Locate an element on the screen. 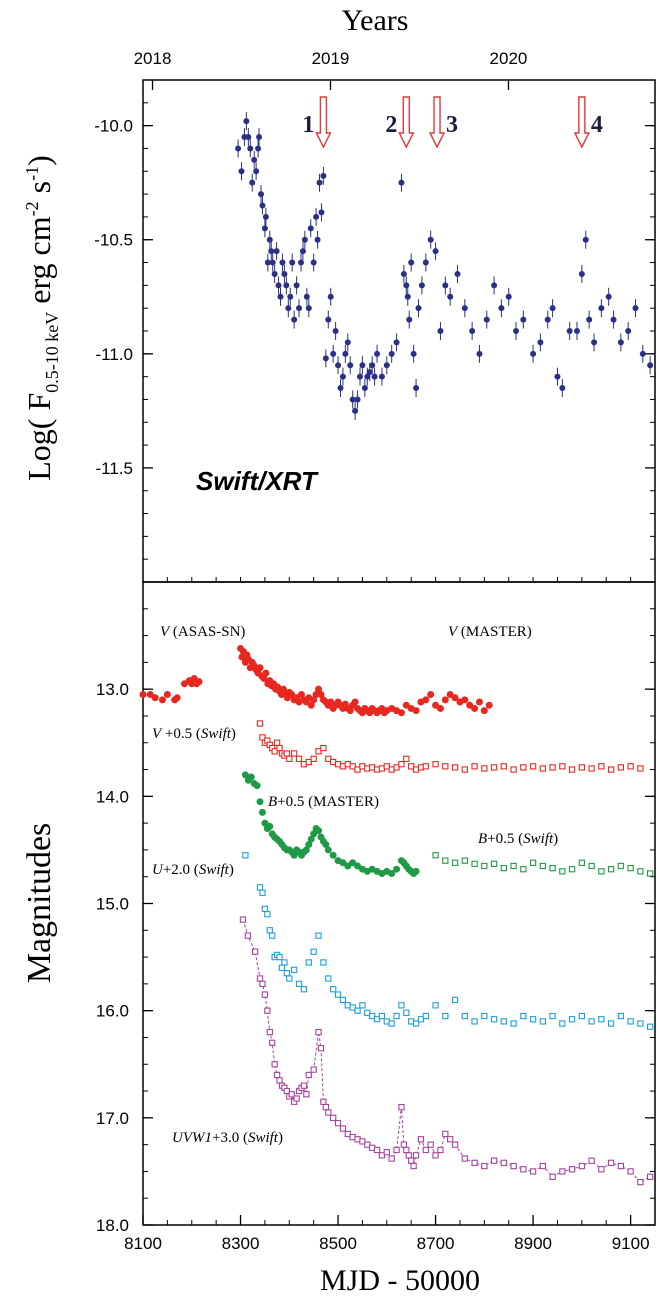  flux-label-prefix: Log( F is located at coordinates (39, 437).